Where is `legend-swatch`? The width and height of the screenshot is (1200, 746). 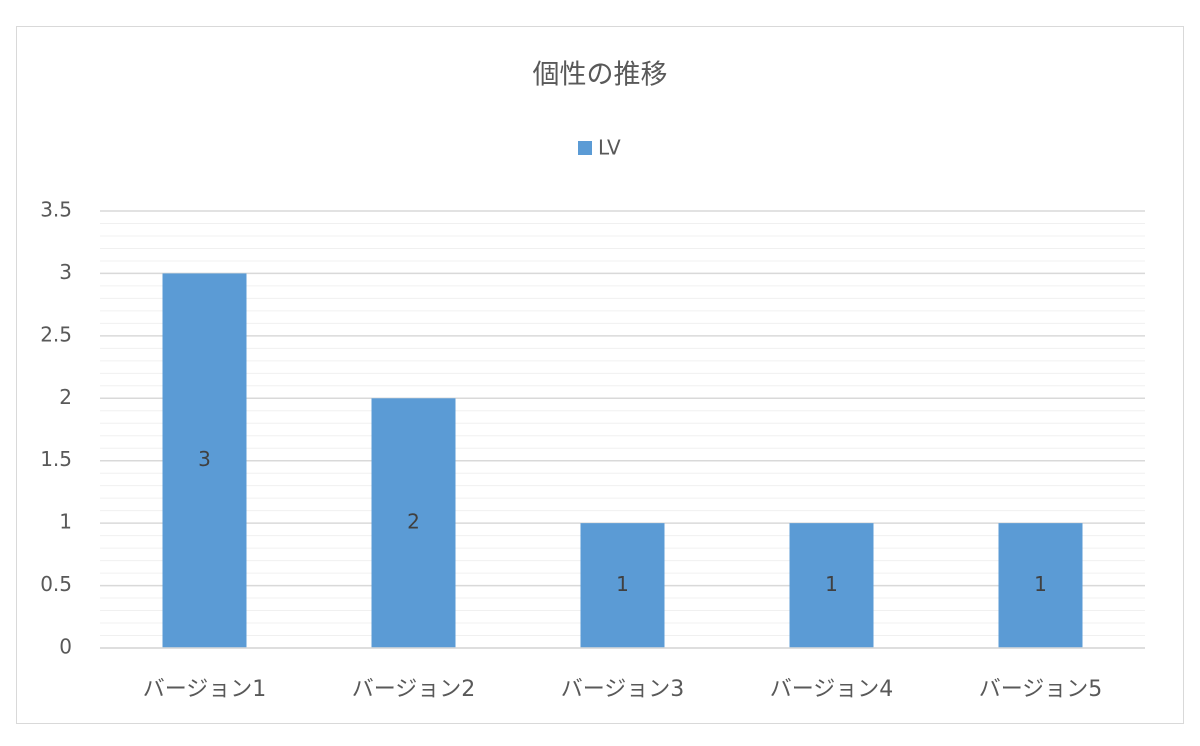 legend-swatch is located at coordinates (585, 148).